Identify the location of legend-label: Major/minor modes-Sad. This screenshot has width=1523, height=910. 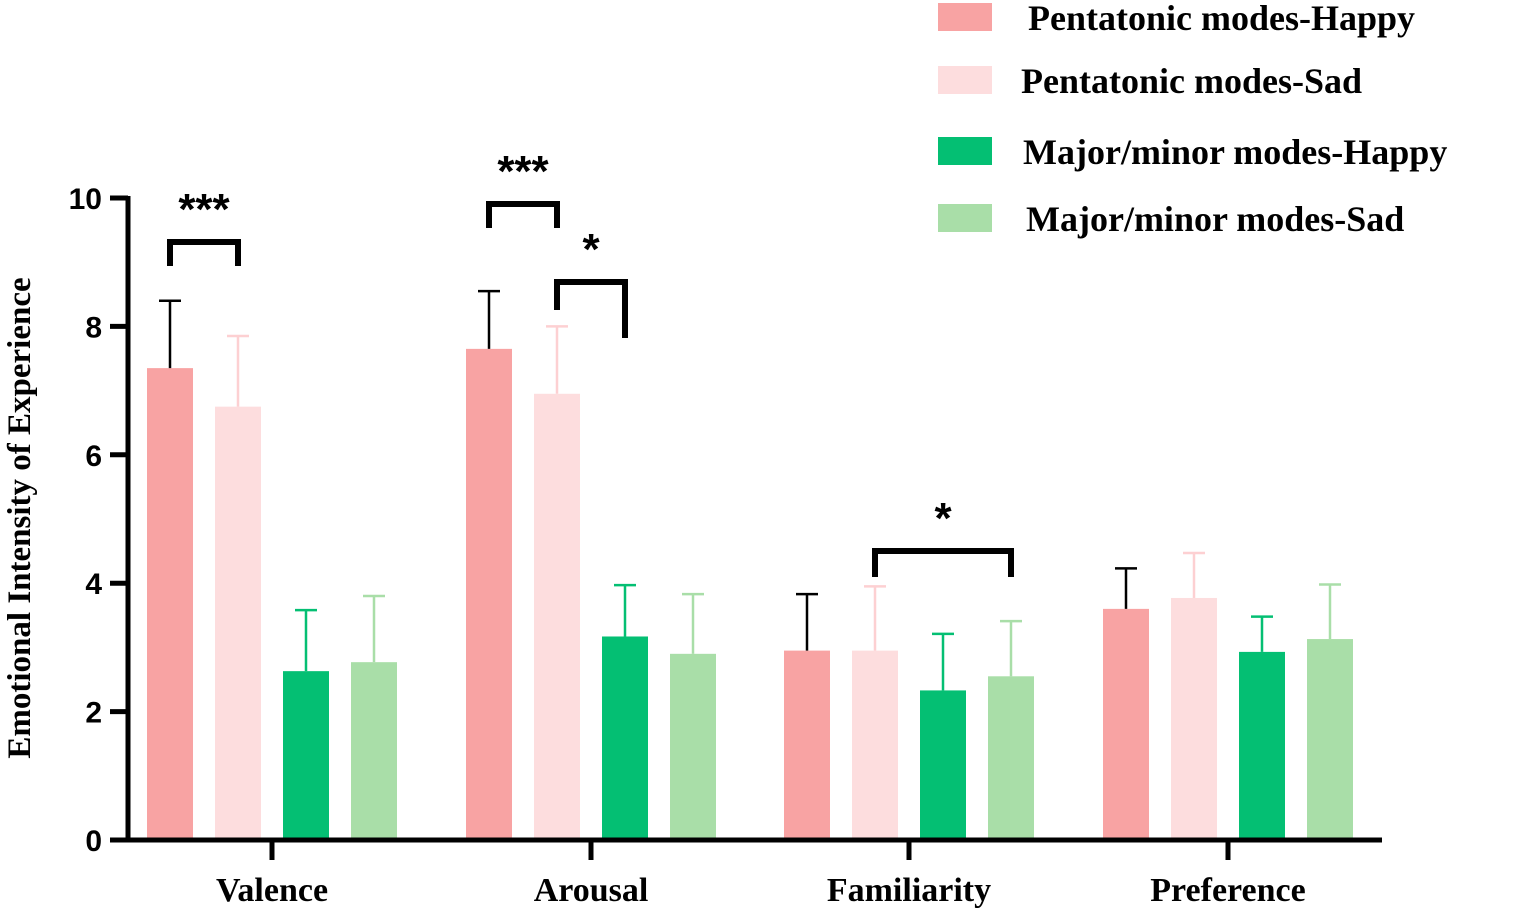
(1215, 219).